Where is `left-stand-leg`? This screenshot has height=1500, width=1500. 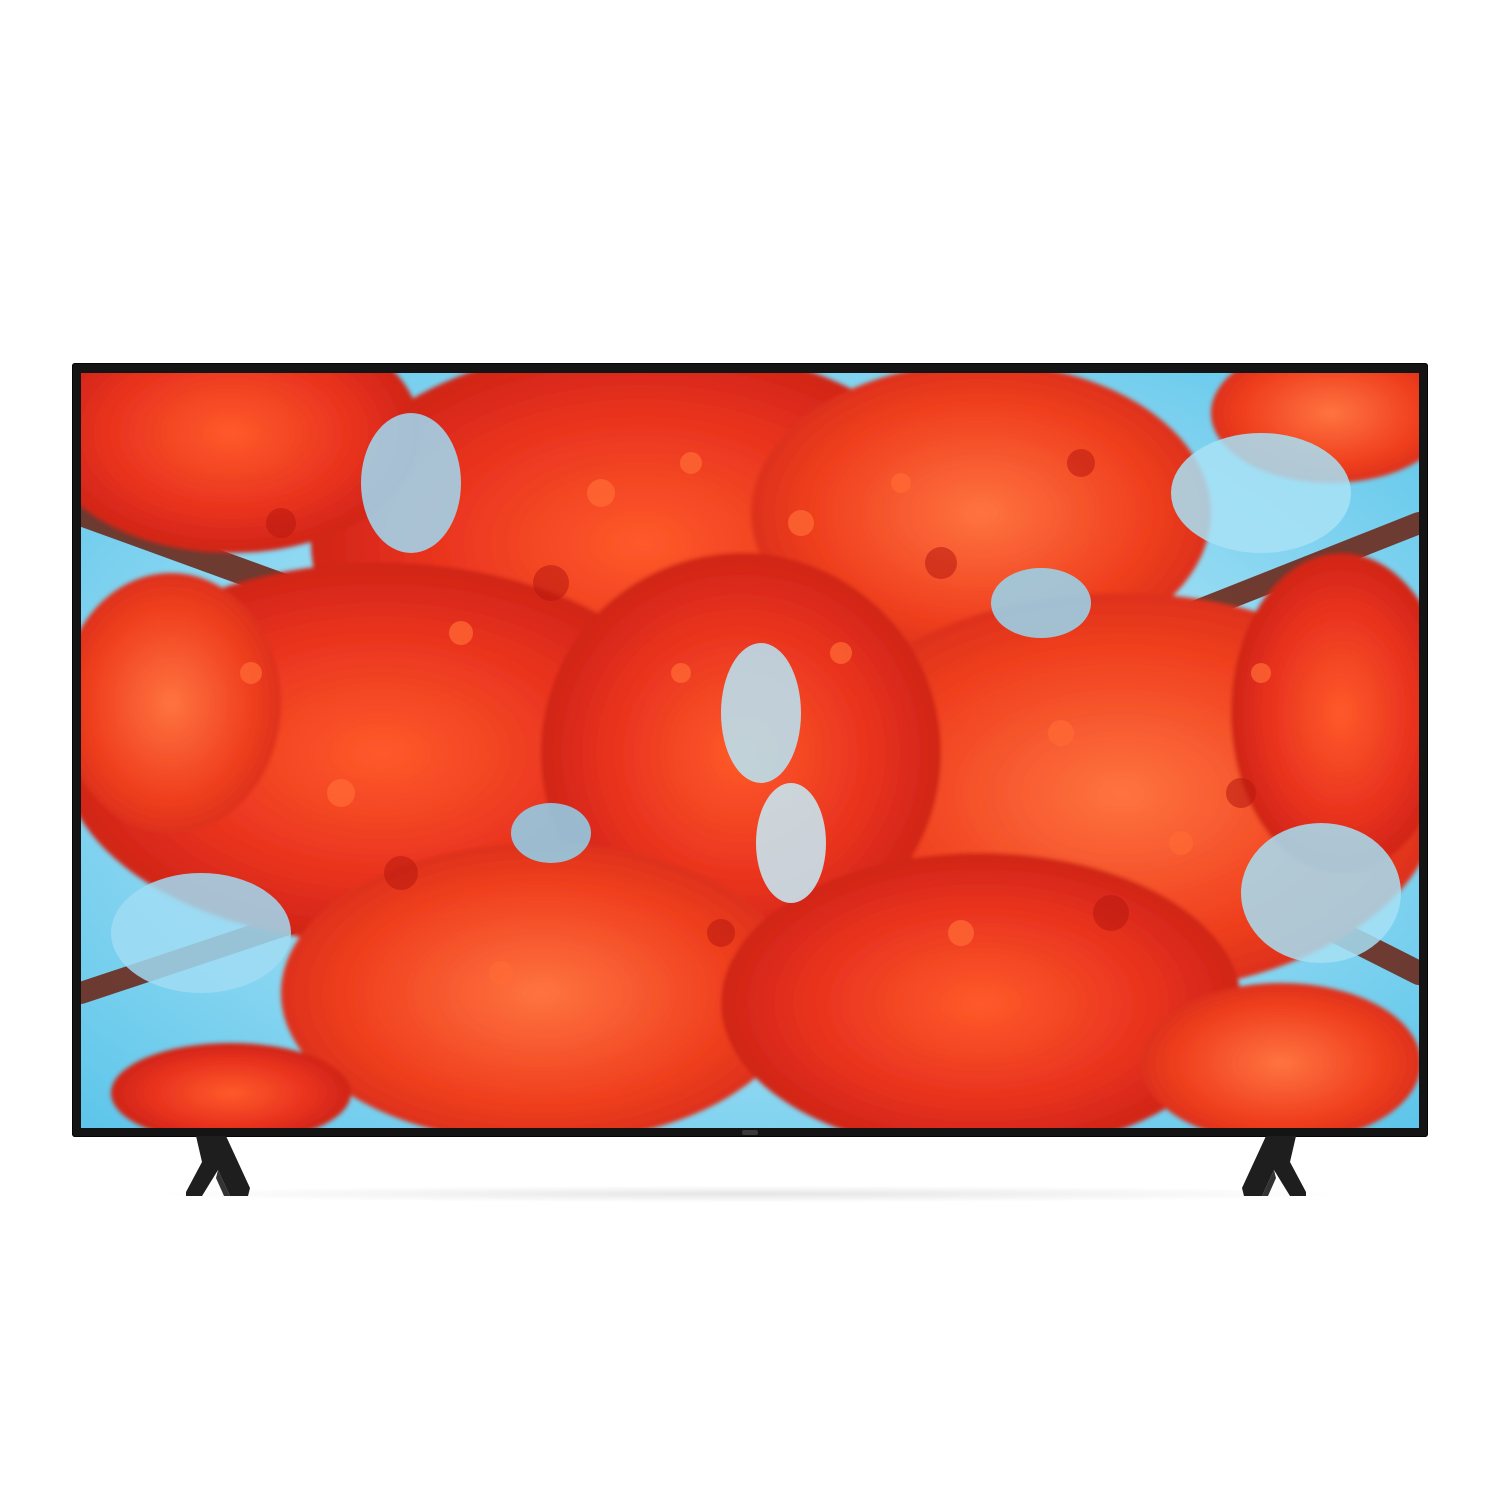 left-stand-leg is located at coordinates (218, 1166).